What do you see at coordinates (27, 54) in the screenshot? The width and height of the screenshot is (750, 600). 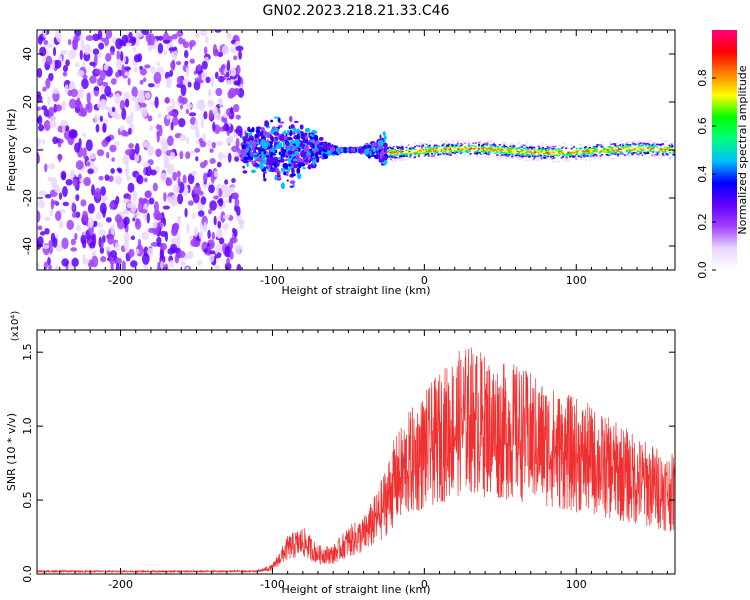 I see `spectrogram-y-tick-label: 40` at bounding box center [27, 54].